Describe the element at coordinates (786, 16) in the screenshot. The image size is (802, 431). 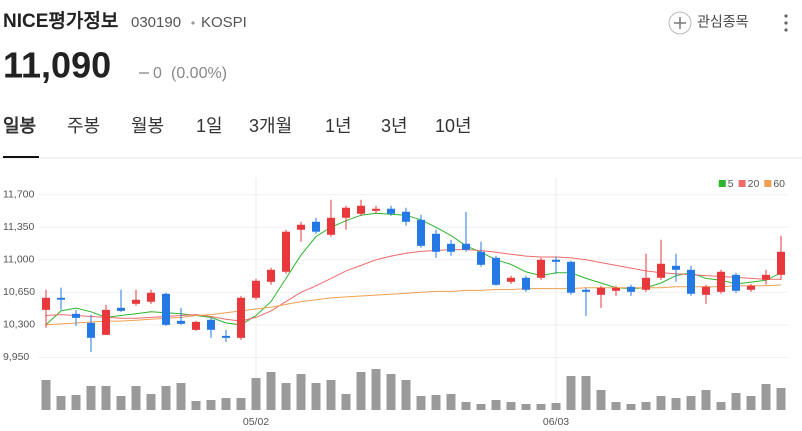
I see `dot` at that location.